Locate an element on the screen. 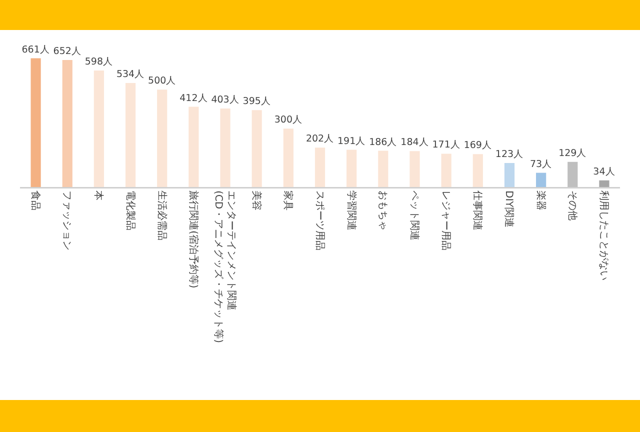 This screenshot has width=640, height=432. x-tick-label: 旅行関連(宿泊予約等) is located at coordinates (193, 239).